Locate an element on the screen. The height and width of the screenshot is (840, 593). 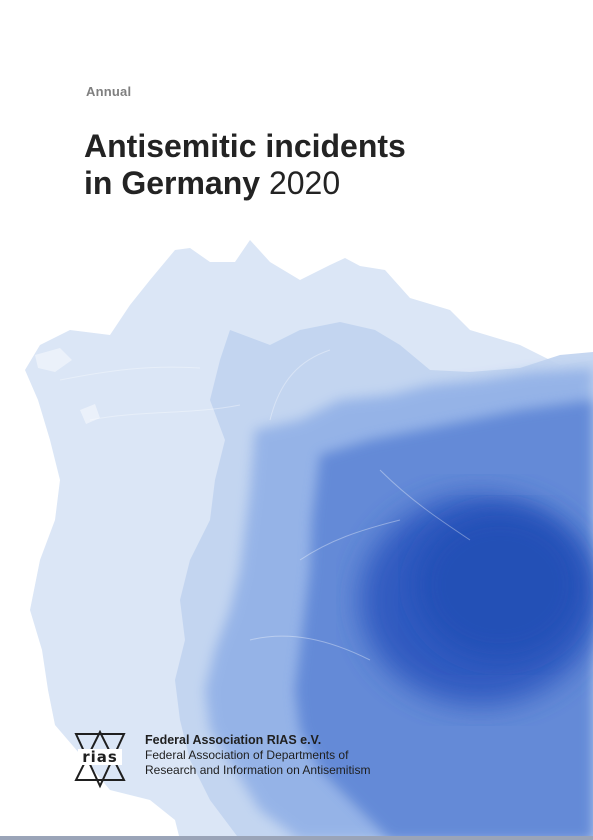
organization-line-1: Federal Association of Departments of is located at coordinates (247, 755).